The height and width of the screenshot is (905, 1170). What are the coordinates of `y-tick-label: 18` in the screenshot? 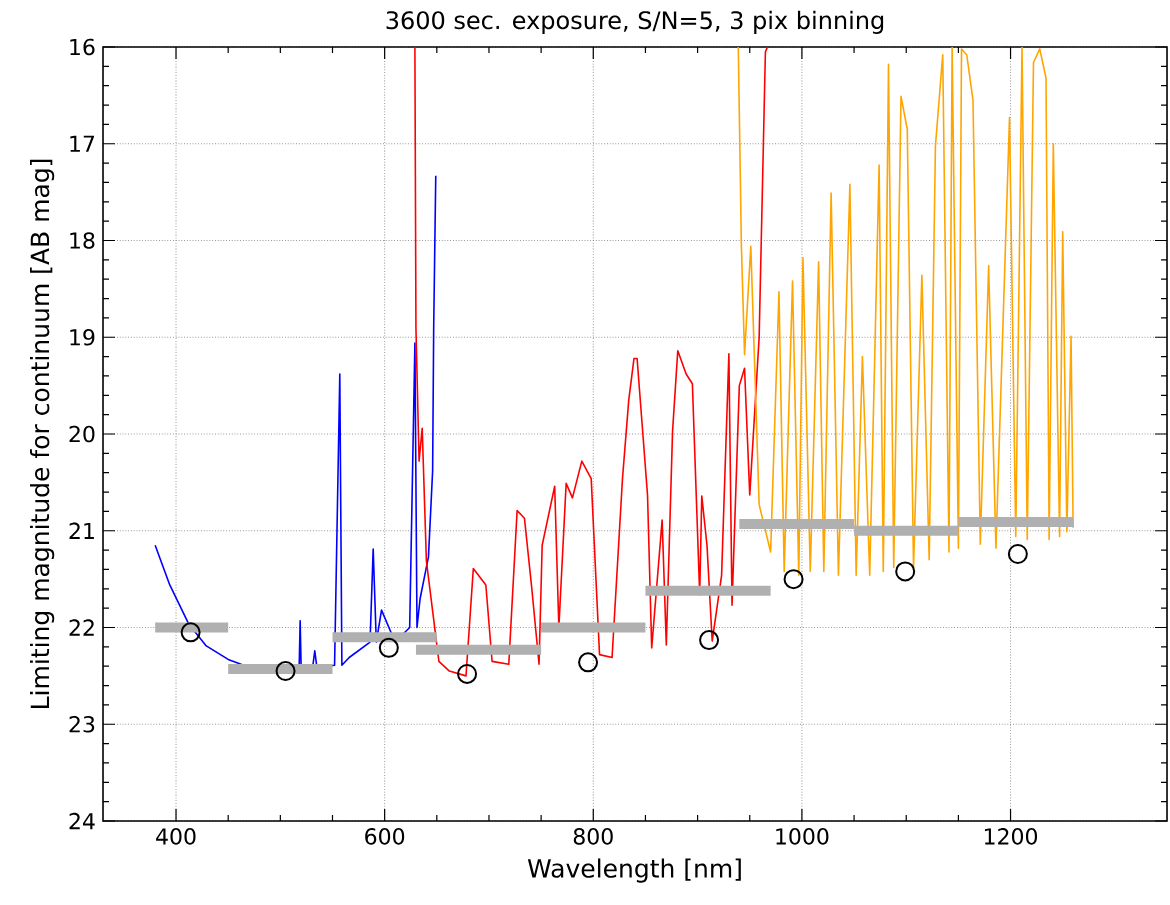 It's located at (82, 240).